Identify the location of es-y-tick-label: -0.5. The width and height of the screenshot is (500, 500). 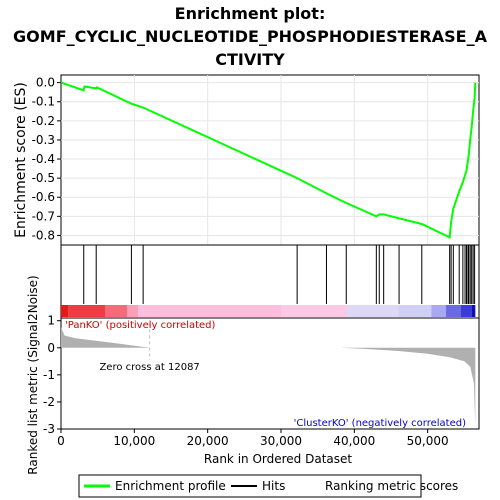
(43, 178).